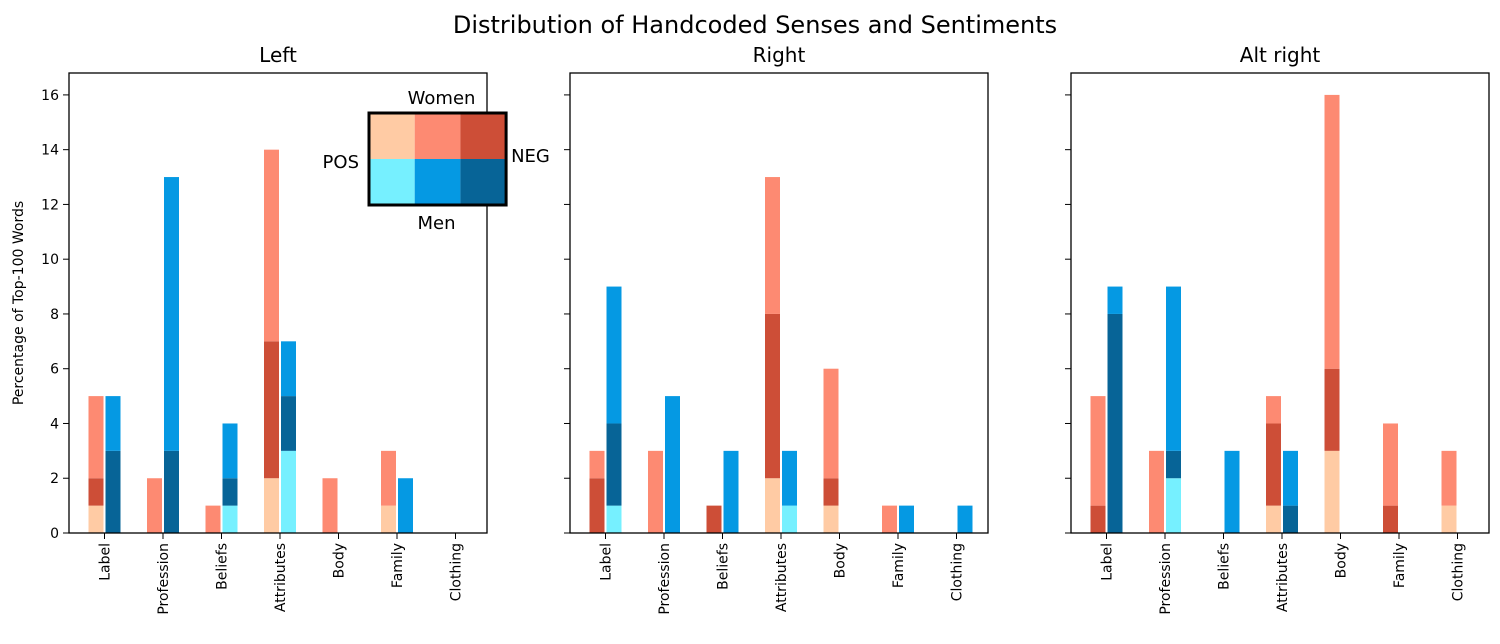 Image resolution: width=1500 pixels, height=644 pixels. I want to click on y-axis-label: Percentage of Top-100 Words, so click(19, 303).